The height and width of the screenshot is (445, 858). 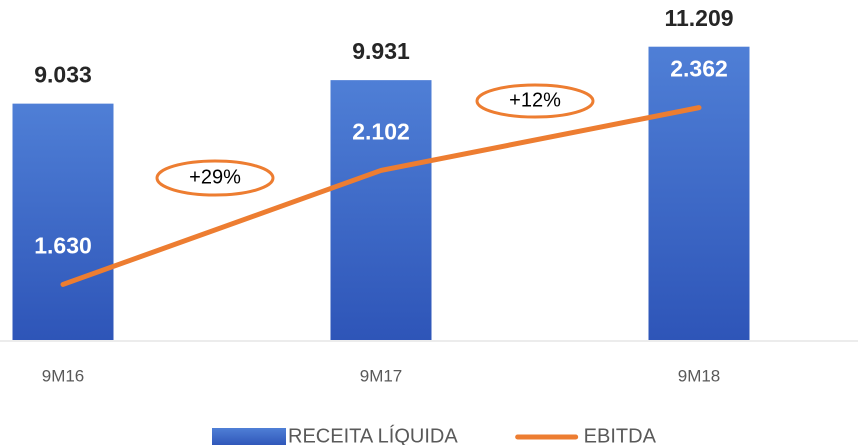 I want to click on line-value-label: 2.362, so click(x=699, y=69).